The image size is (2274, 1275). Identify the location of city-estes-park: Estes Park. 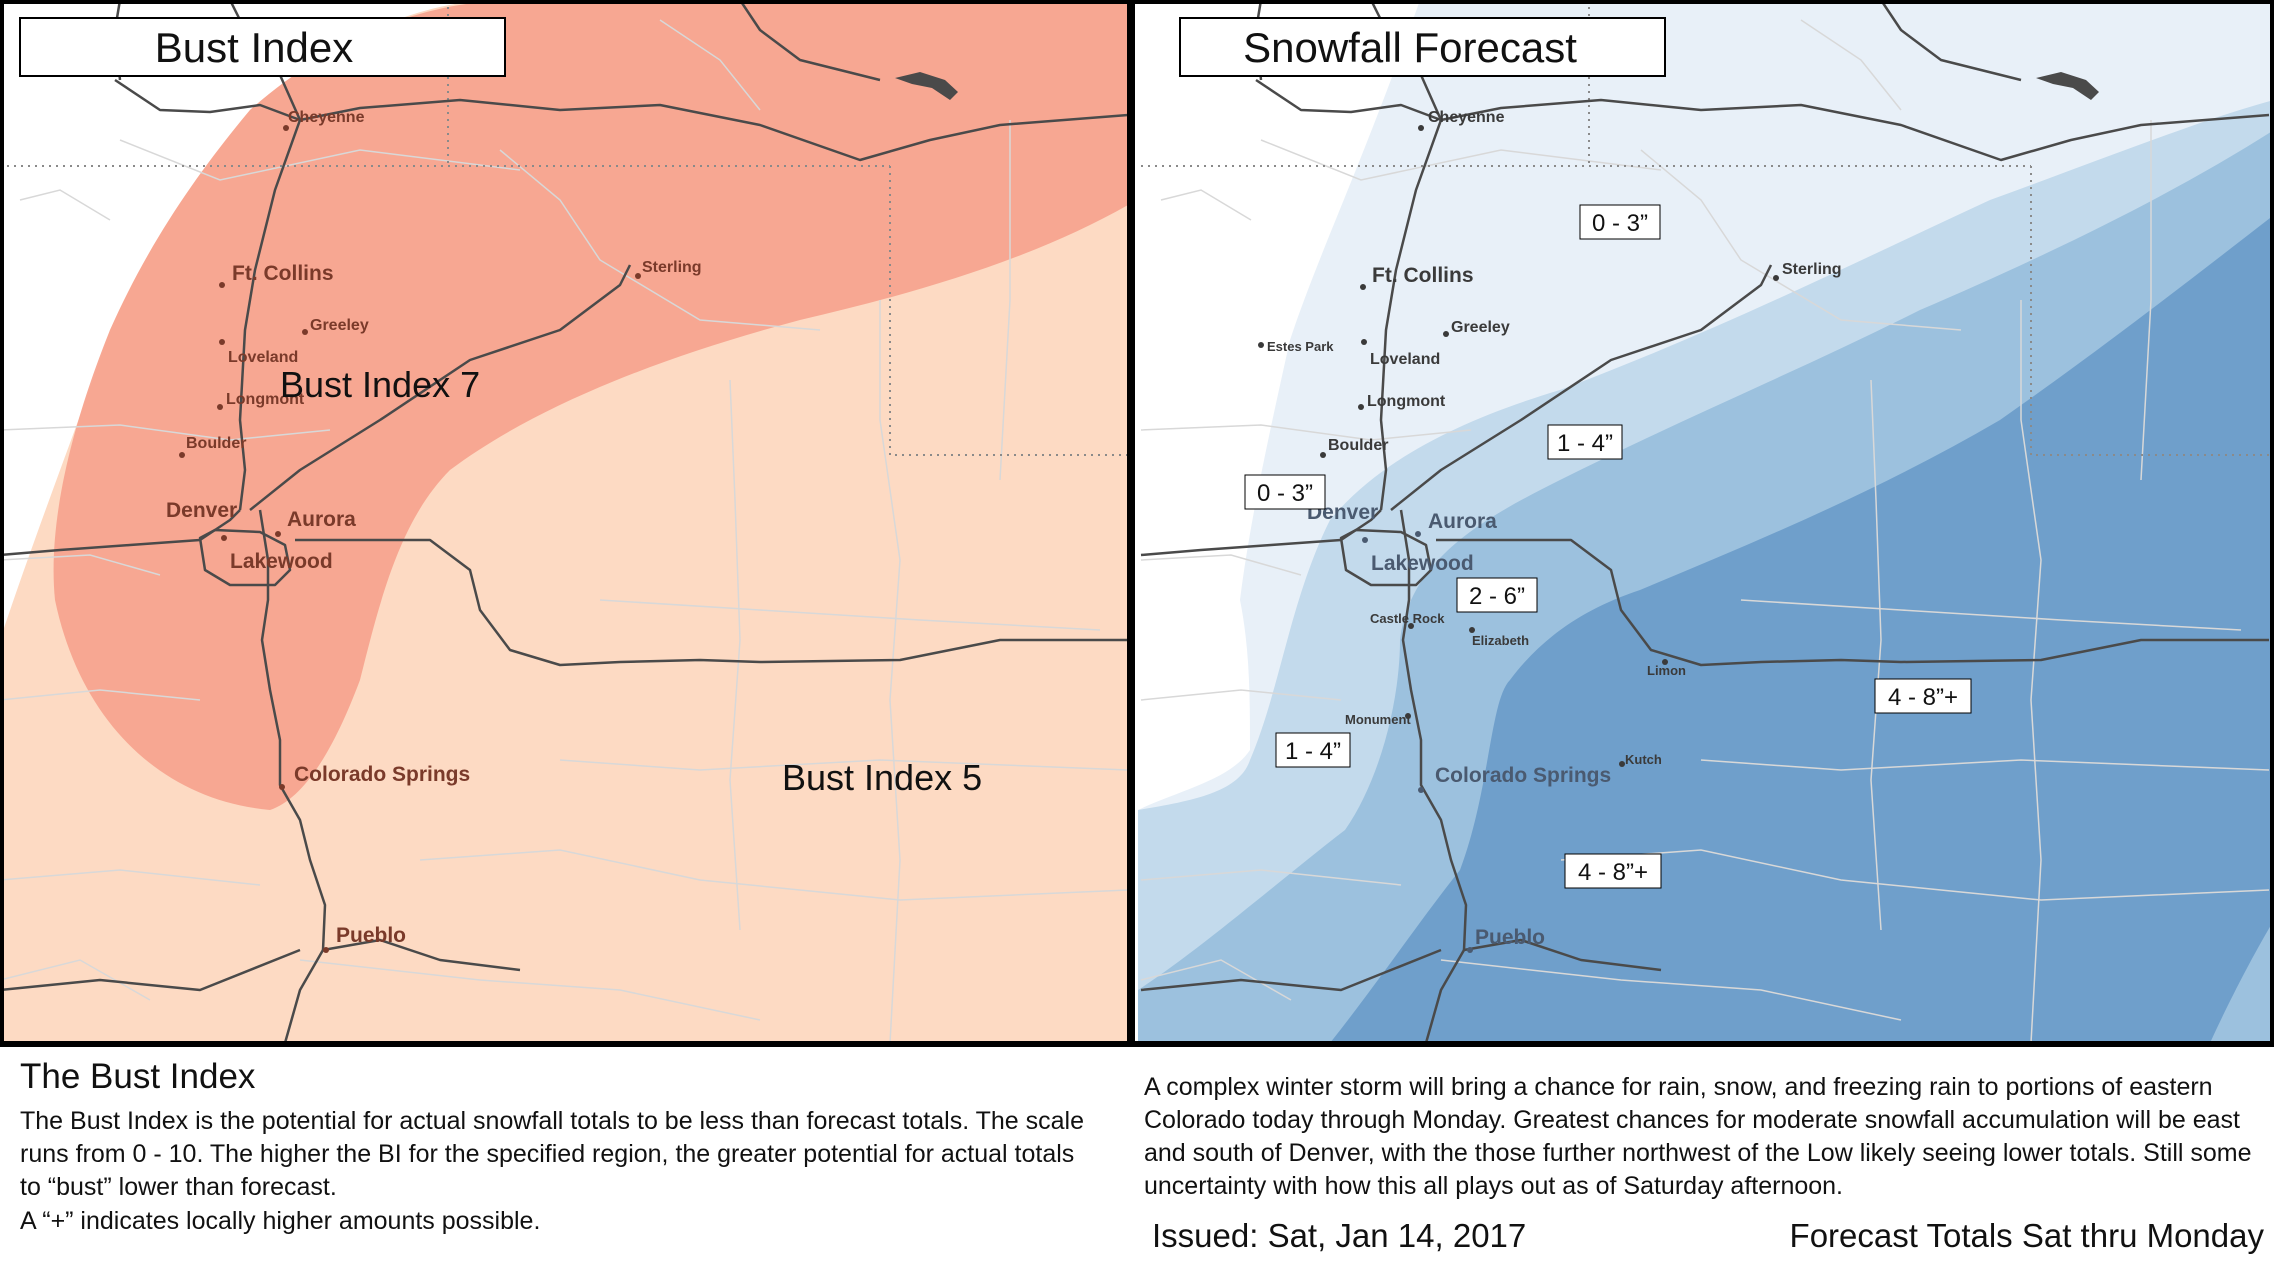
(1300, 346).